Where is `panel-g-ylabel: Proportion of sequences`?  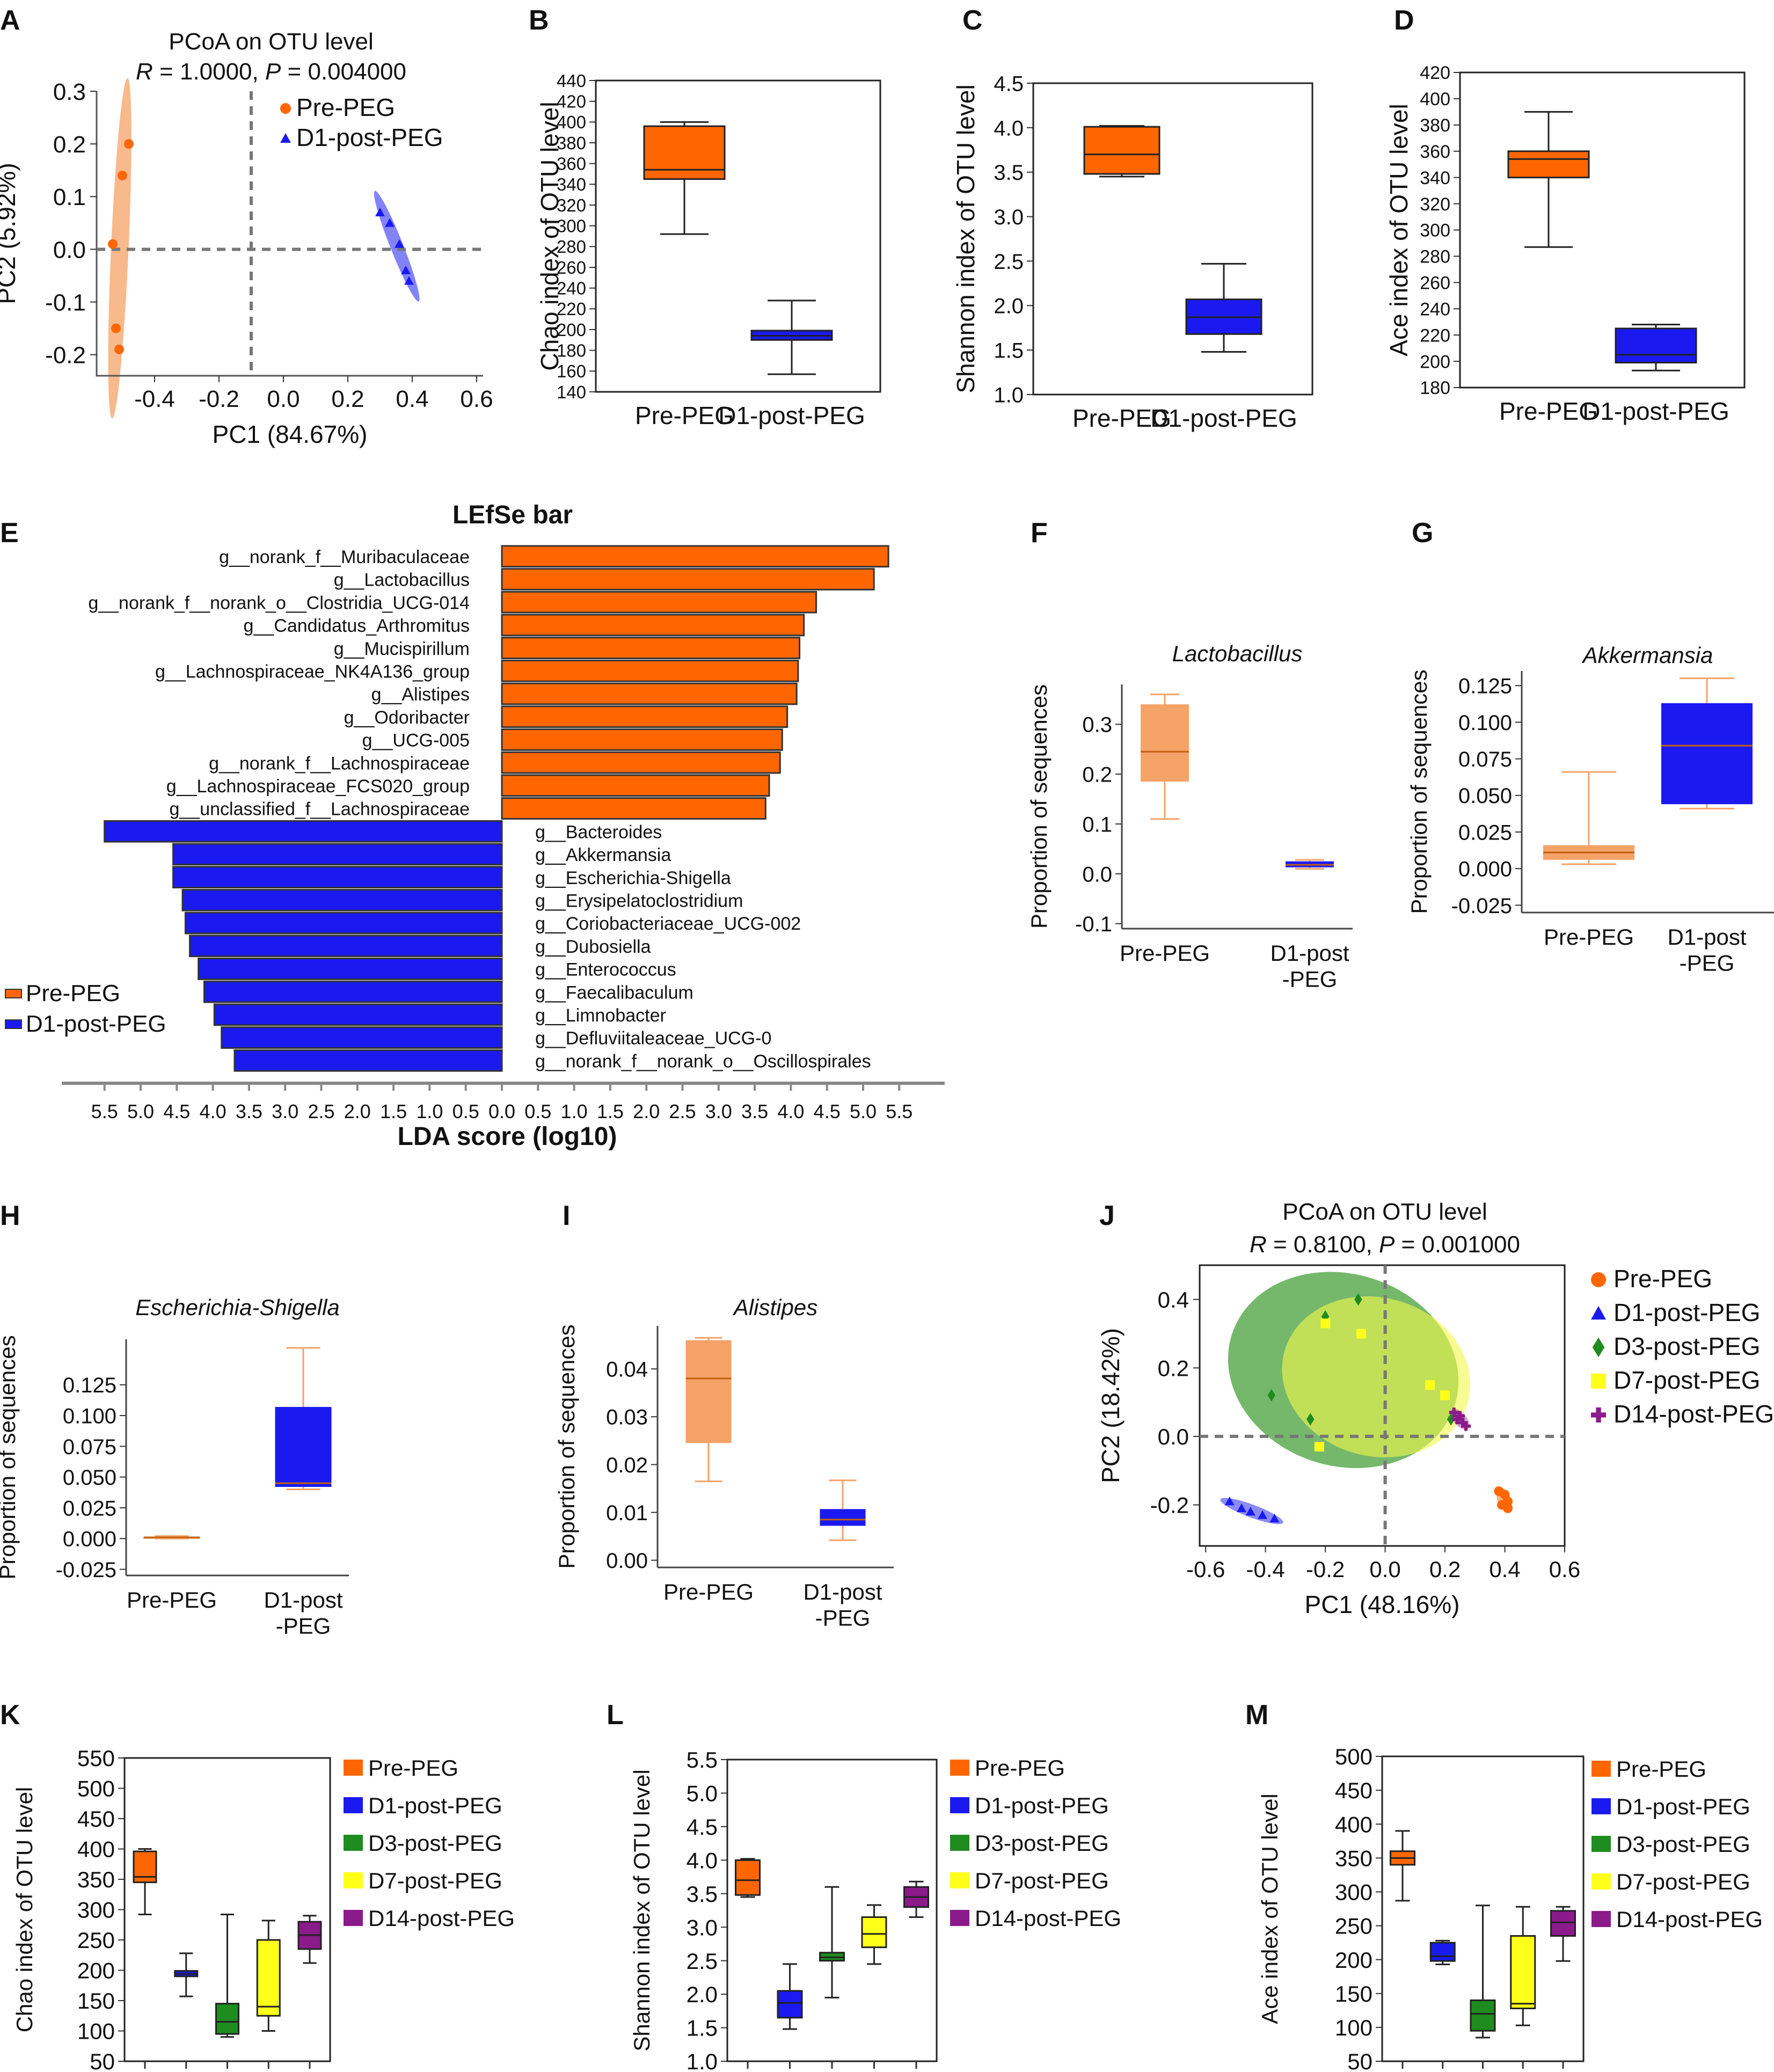 panel-g-ylabel: Proportion of sequences is located at coordinates (1419, 792).